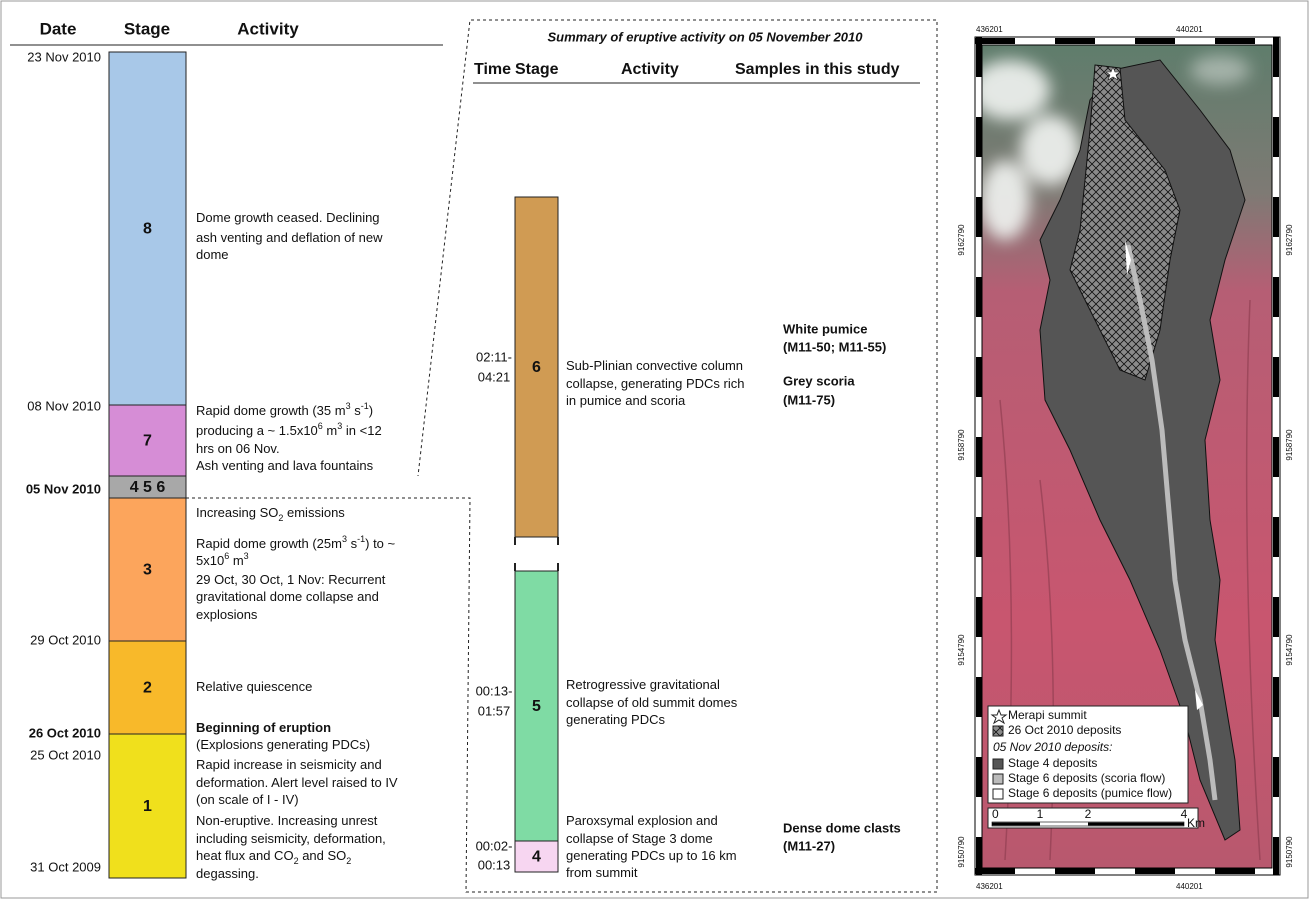  Describe the element at coordinates (1196, 823) in the screenshot. I see `scale-unit: Km` at that location.